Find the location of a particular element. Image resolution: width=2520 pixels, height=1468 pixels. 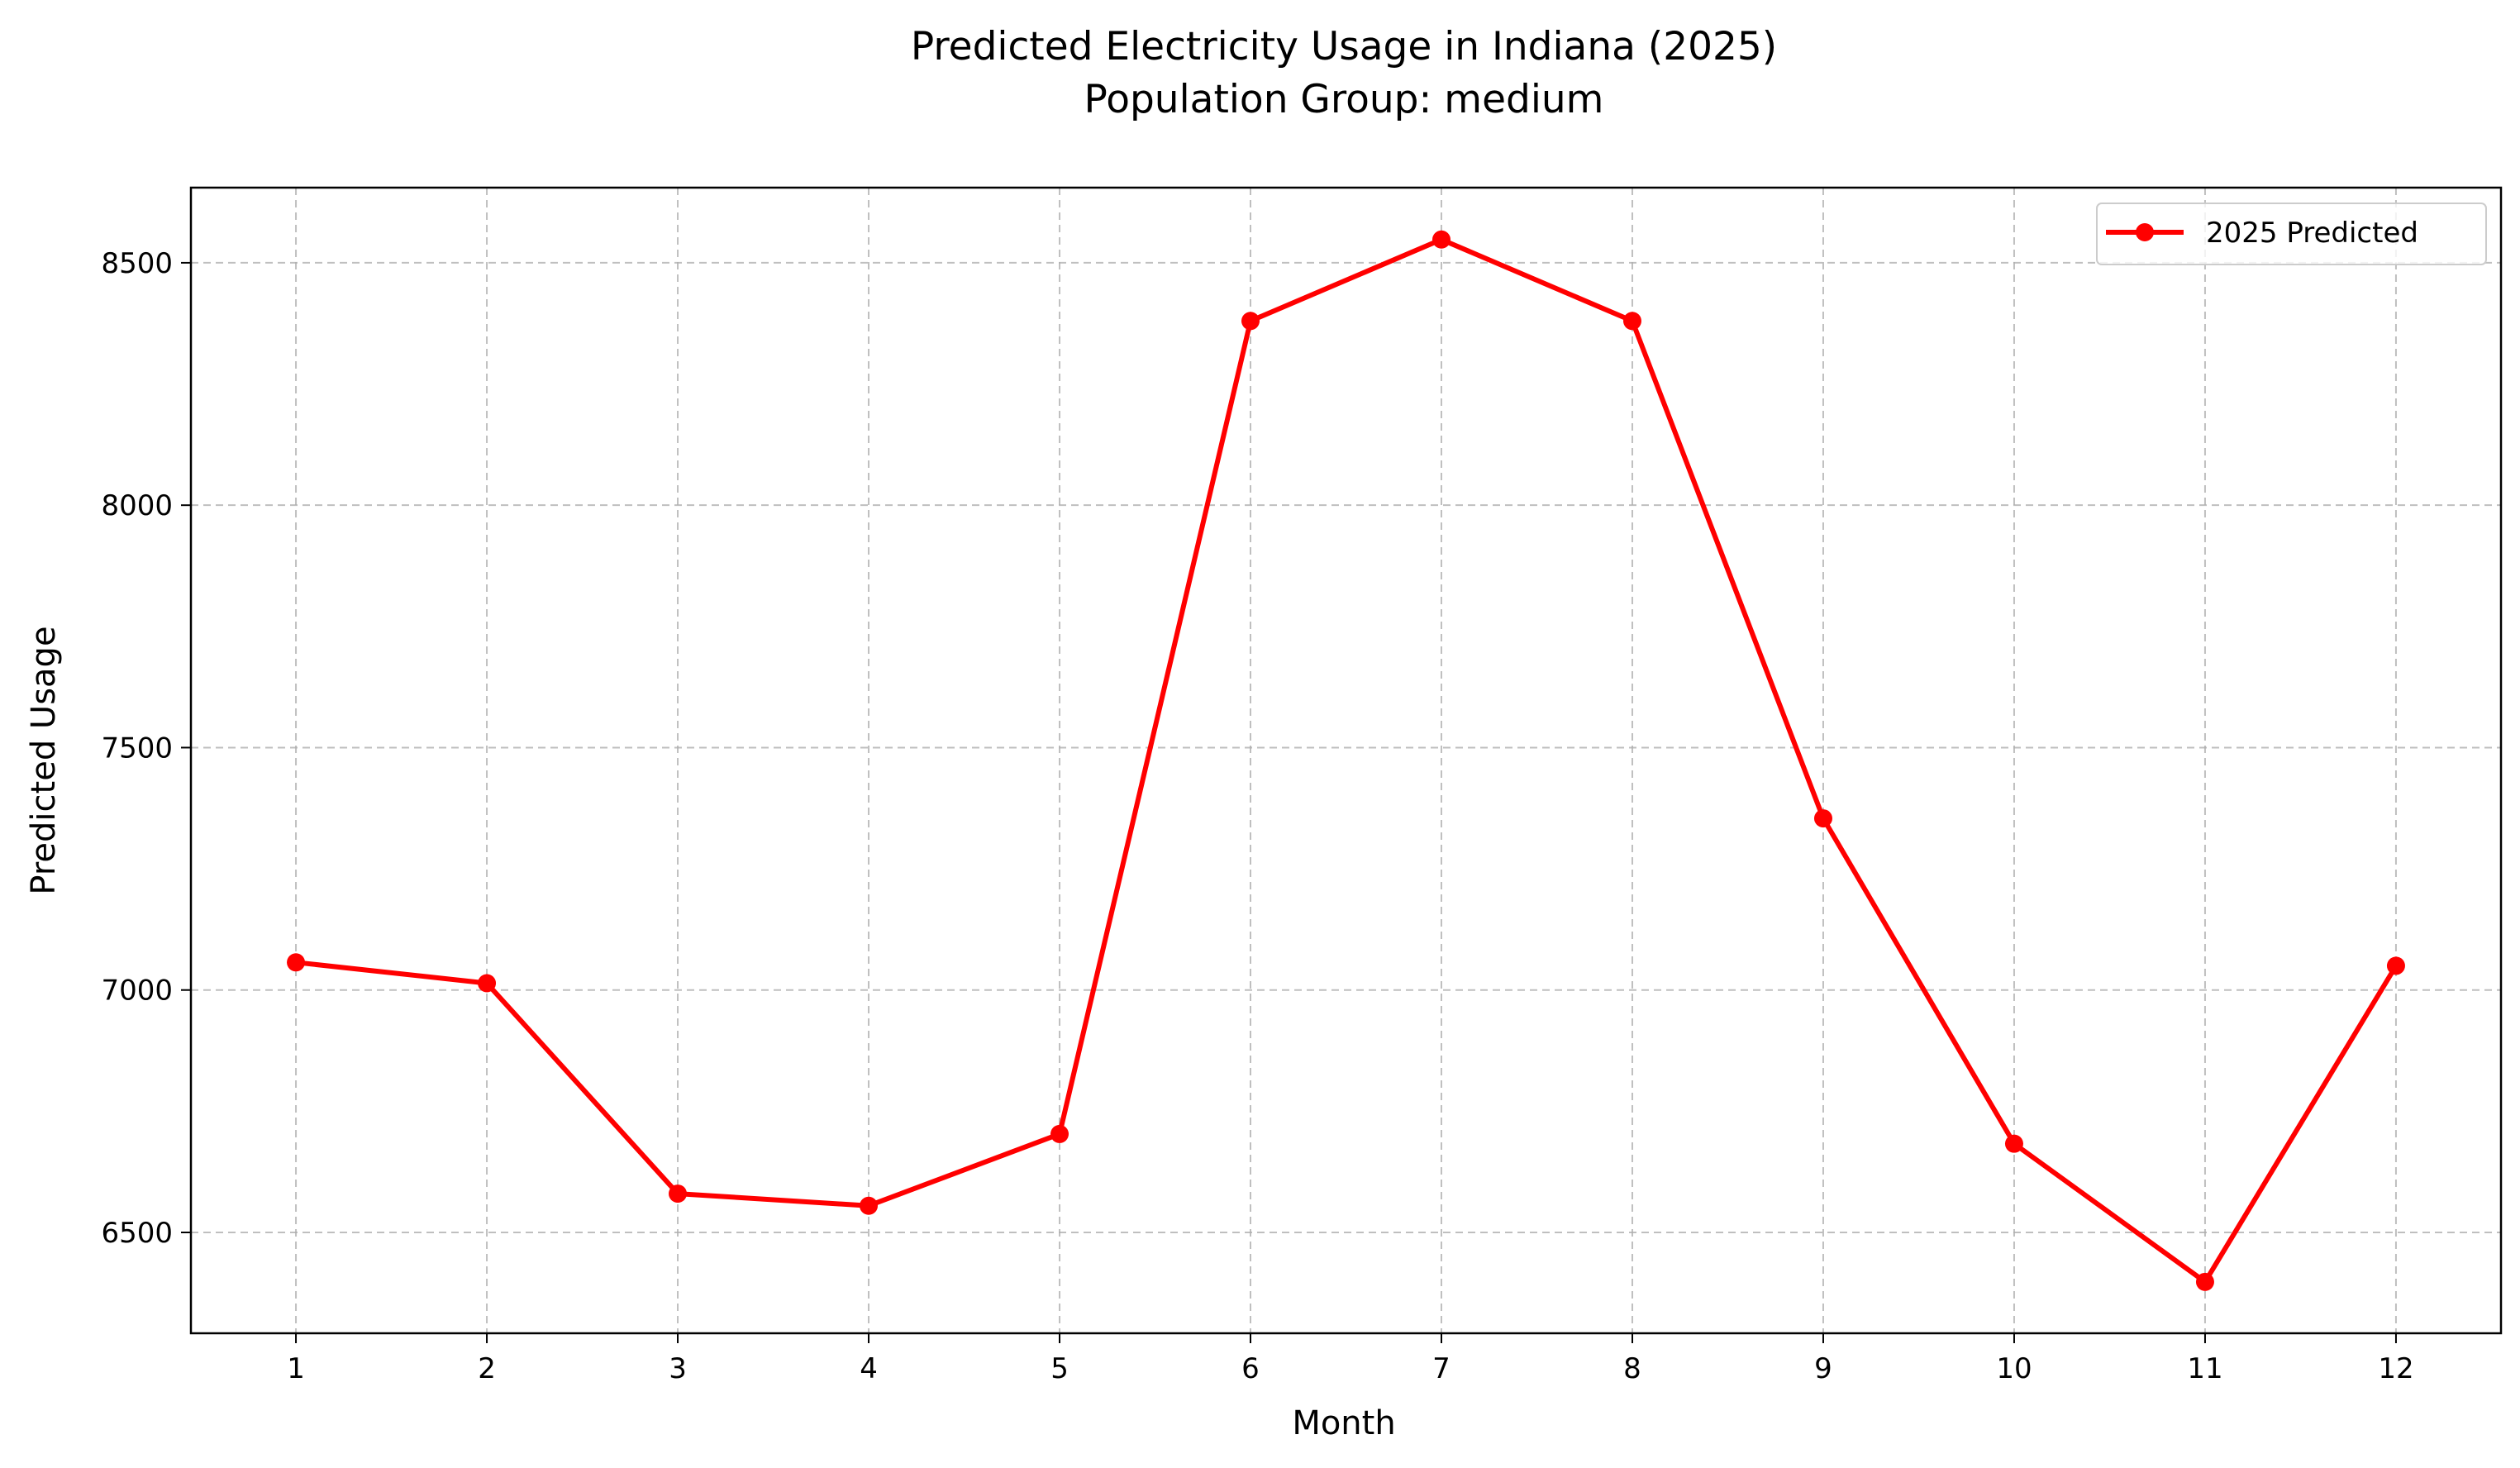

x-tick-label: 5 is located at coordinates (1059, 1369).